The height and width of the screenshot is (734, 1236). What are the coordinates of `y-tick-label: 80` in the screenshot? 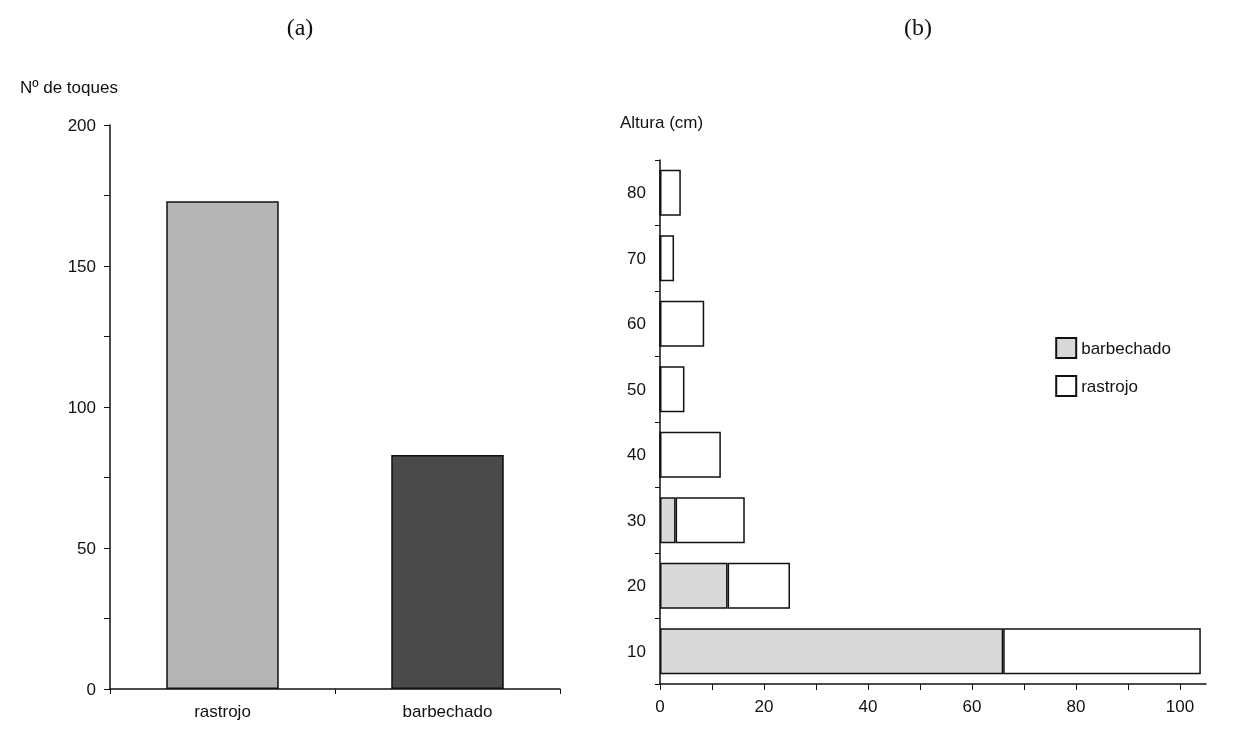 It's located at (636, 193).